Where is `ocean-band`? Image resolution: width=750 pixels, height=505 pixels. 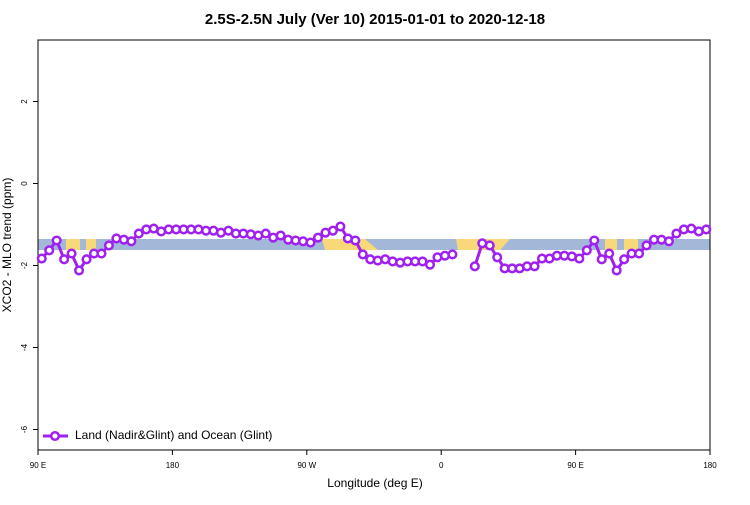
ocean-band is located at coordinates (374, 244).